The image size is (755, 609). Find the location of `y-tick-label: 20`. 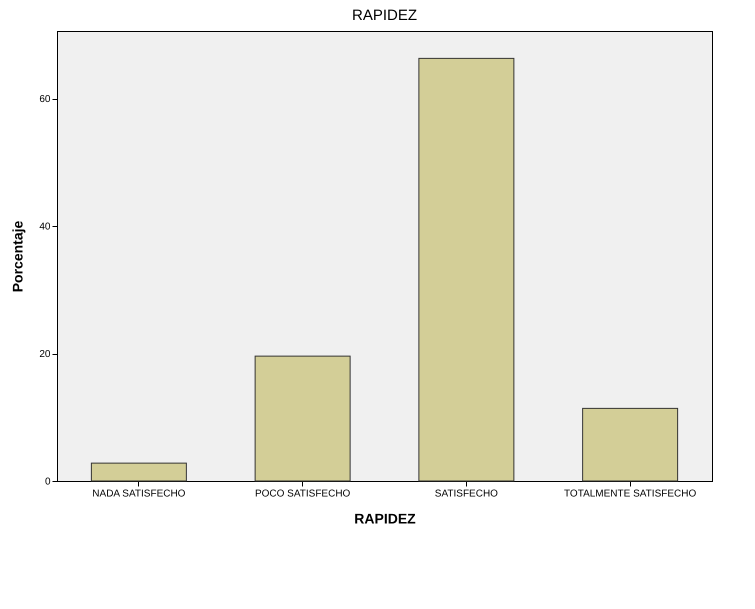

y-tick-label: 20 is located at coordinates (45, 354).